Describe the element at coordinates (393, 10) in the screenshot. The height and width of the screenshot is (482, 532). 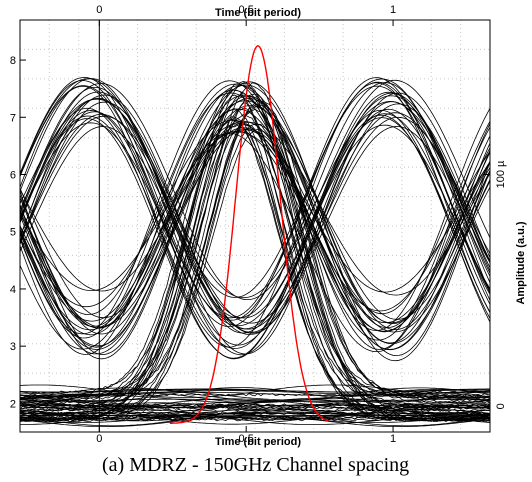
I see `x-tick-label-top: 1` at that location.